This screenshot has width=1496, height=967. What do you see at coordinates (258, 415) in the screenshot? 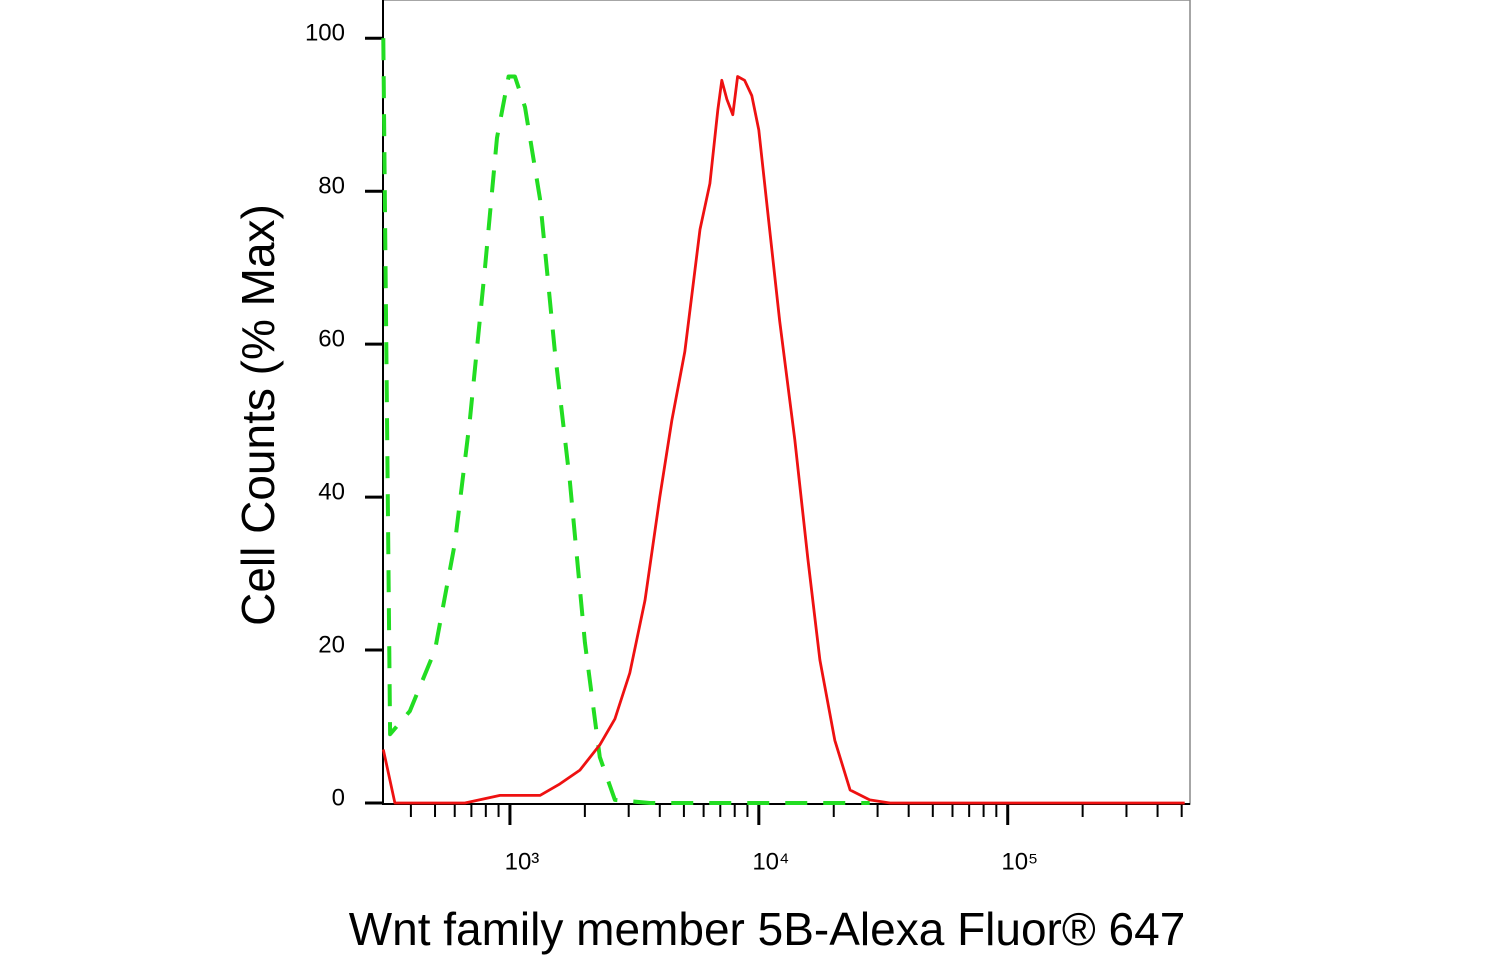
I see `y-axis-label: Cell Counts (% Max)` at bounding box center [258, 415].